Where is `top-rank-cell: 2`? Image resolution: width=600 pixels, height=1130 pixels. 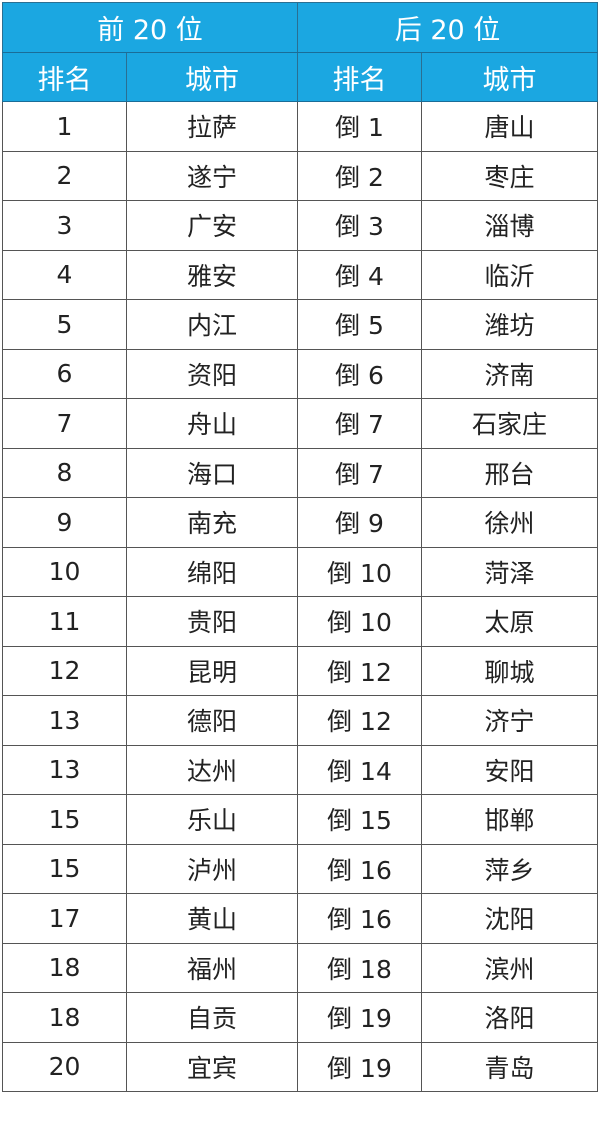
top-rank-cell: 2 is located at coordinates (64, 175).